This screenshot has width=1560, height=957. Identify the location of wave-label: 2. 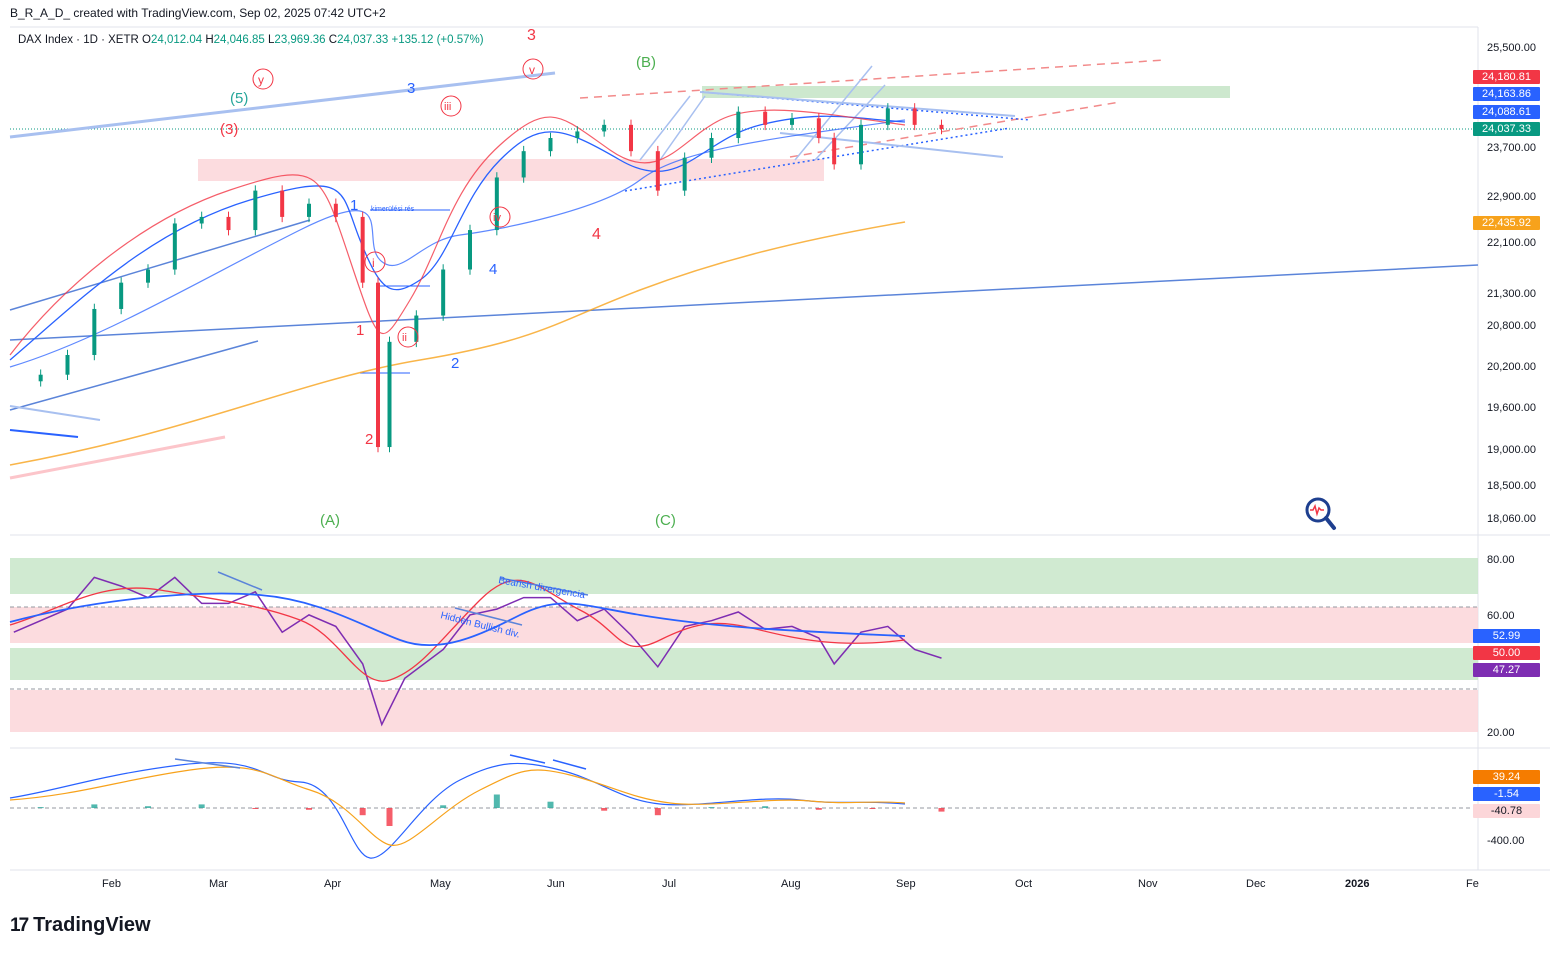
(369, 439).